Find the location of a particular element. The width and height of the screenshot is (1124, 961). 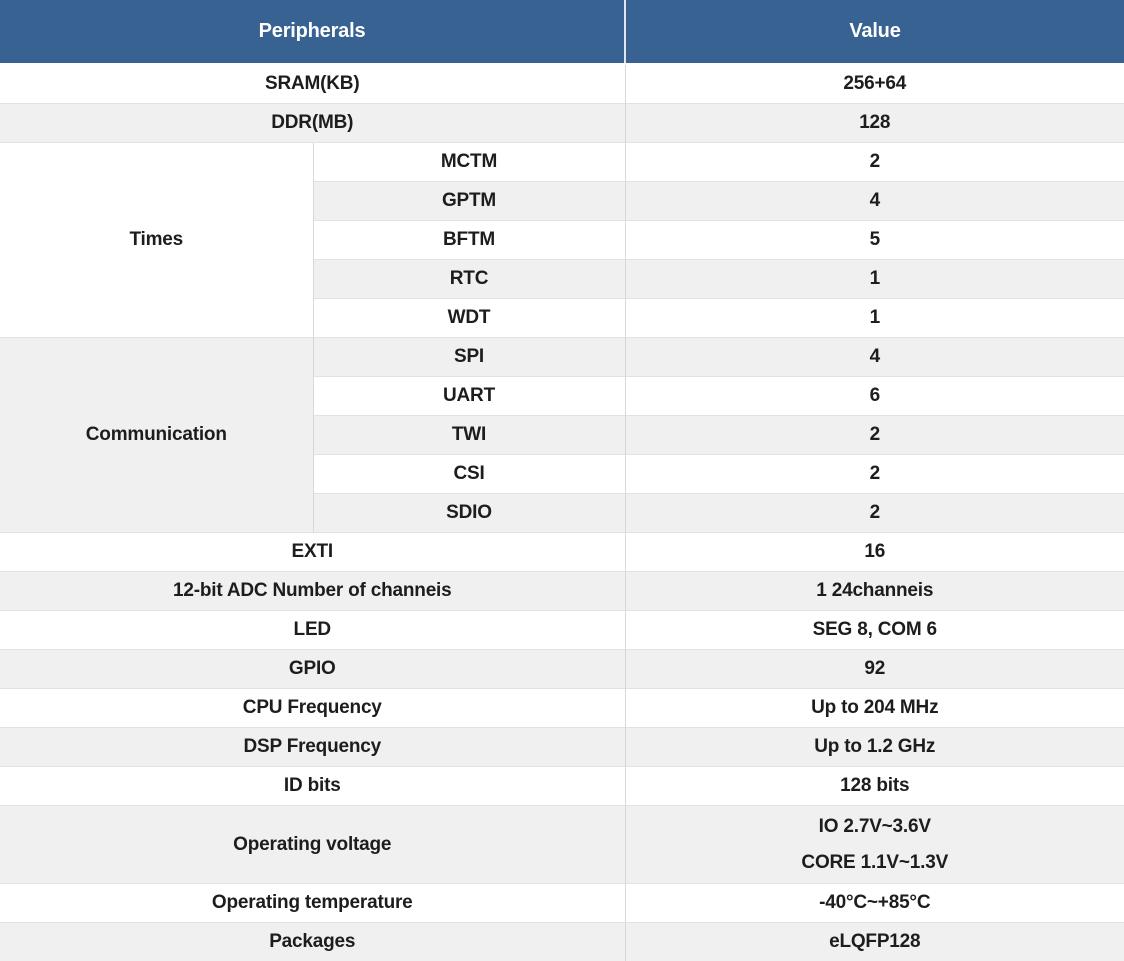

row-label: MCTM is located at coordinates (469, 162).